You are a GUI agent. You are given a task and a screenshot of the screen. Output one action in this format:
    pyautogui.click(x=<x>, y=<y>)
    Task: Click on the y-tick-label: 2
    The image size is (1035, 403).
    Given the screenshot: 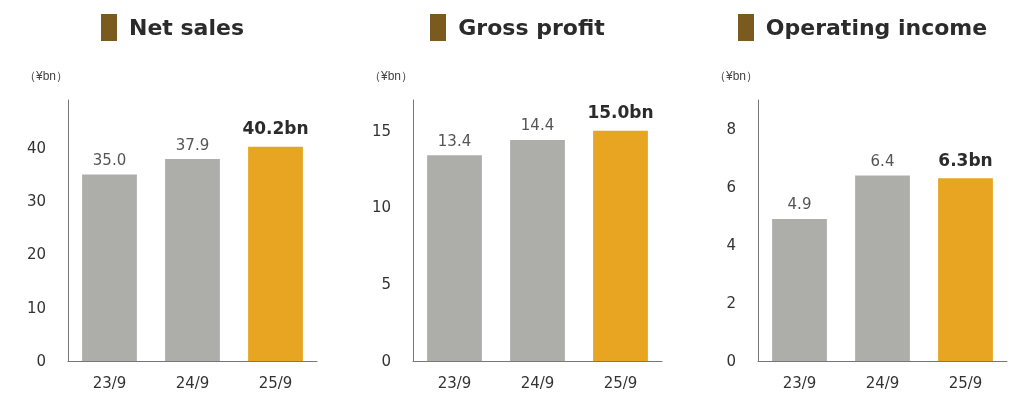 What is the action you would take?
    pyautogui.click(x=731, y=303)
    